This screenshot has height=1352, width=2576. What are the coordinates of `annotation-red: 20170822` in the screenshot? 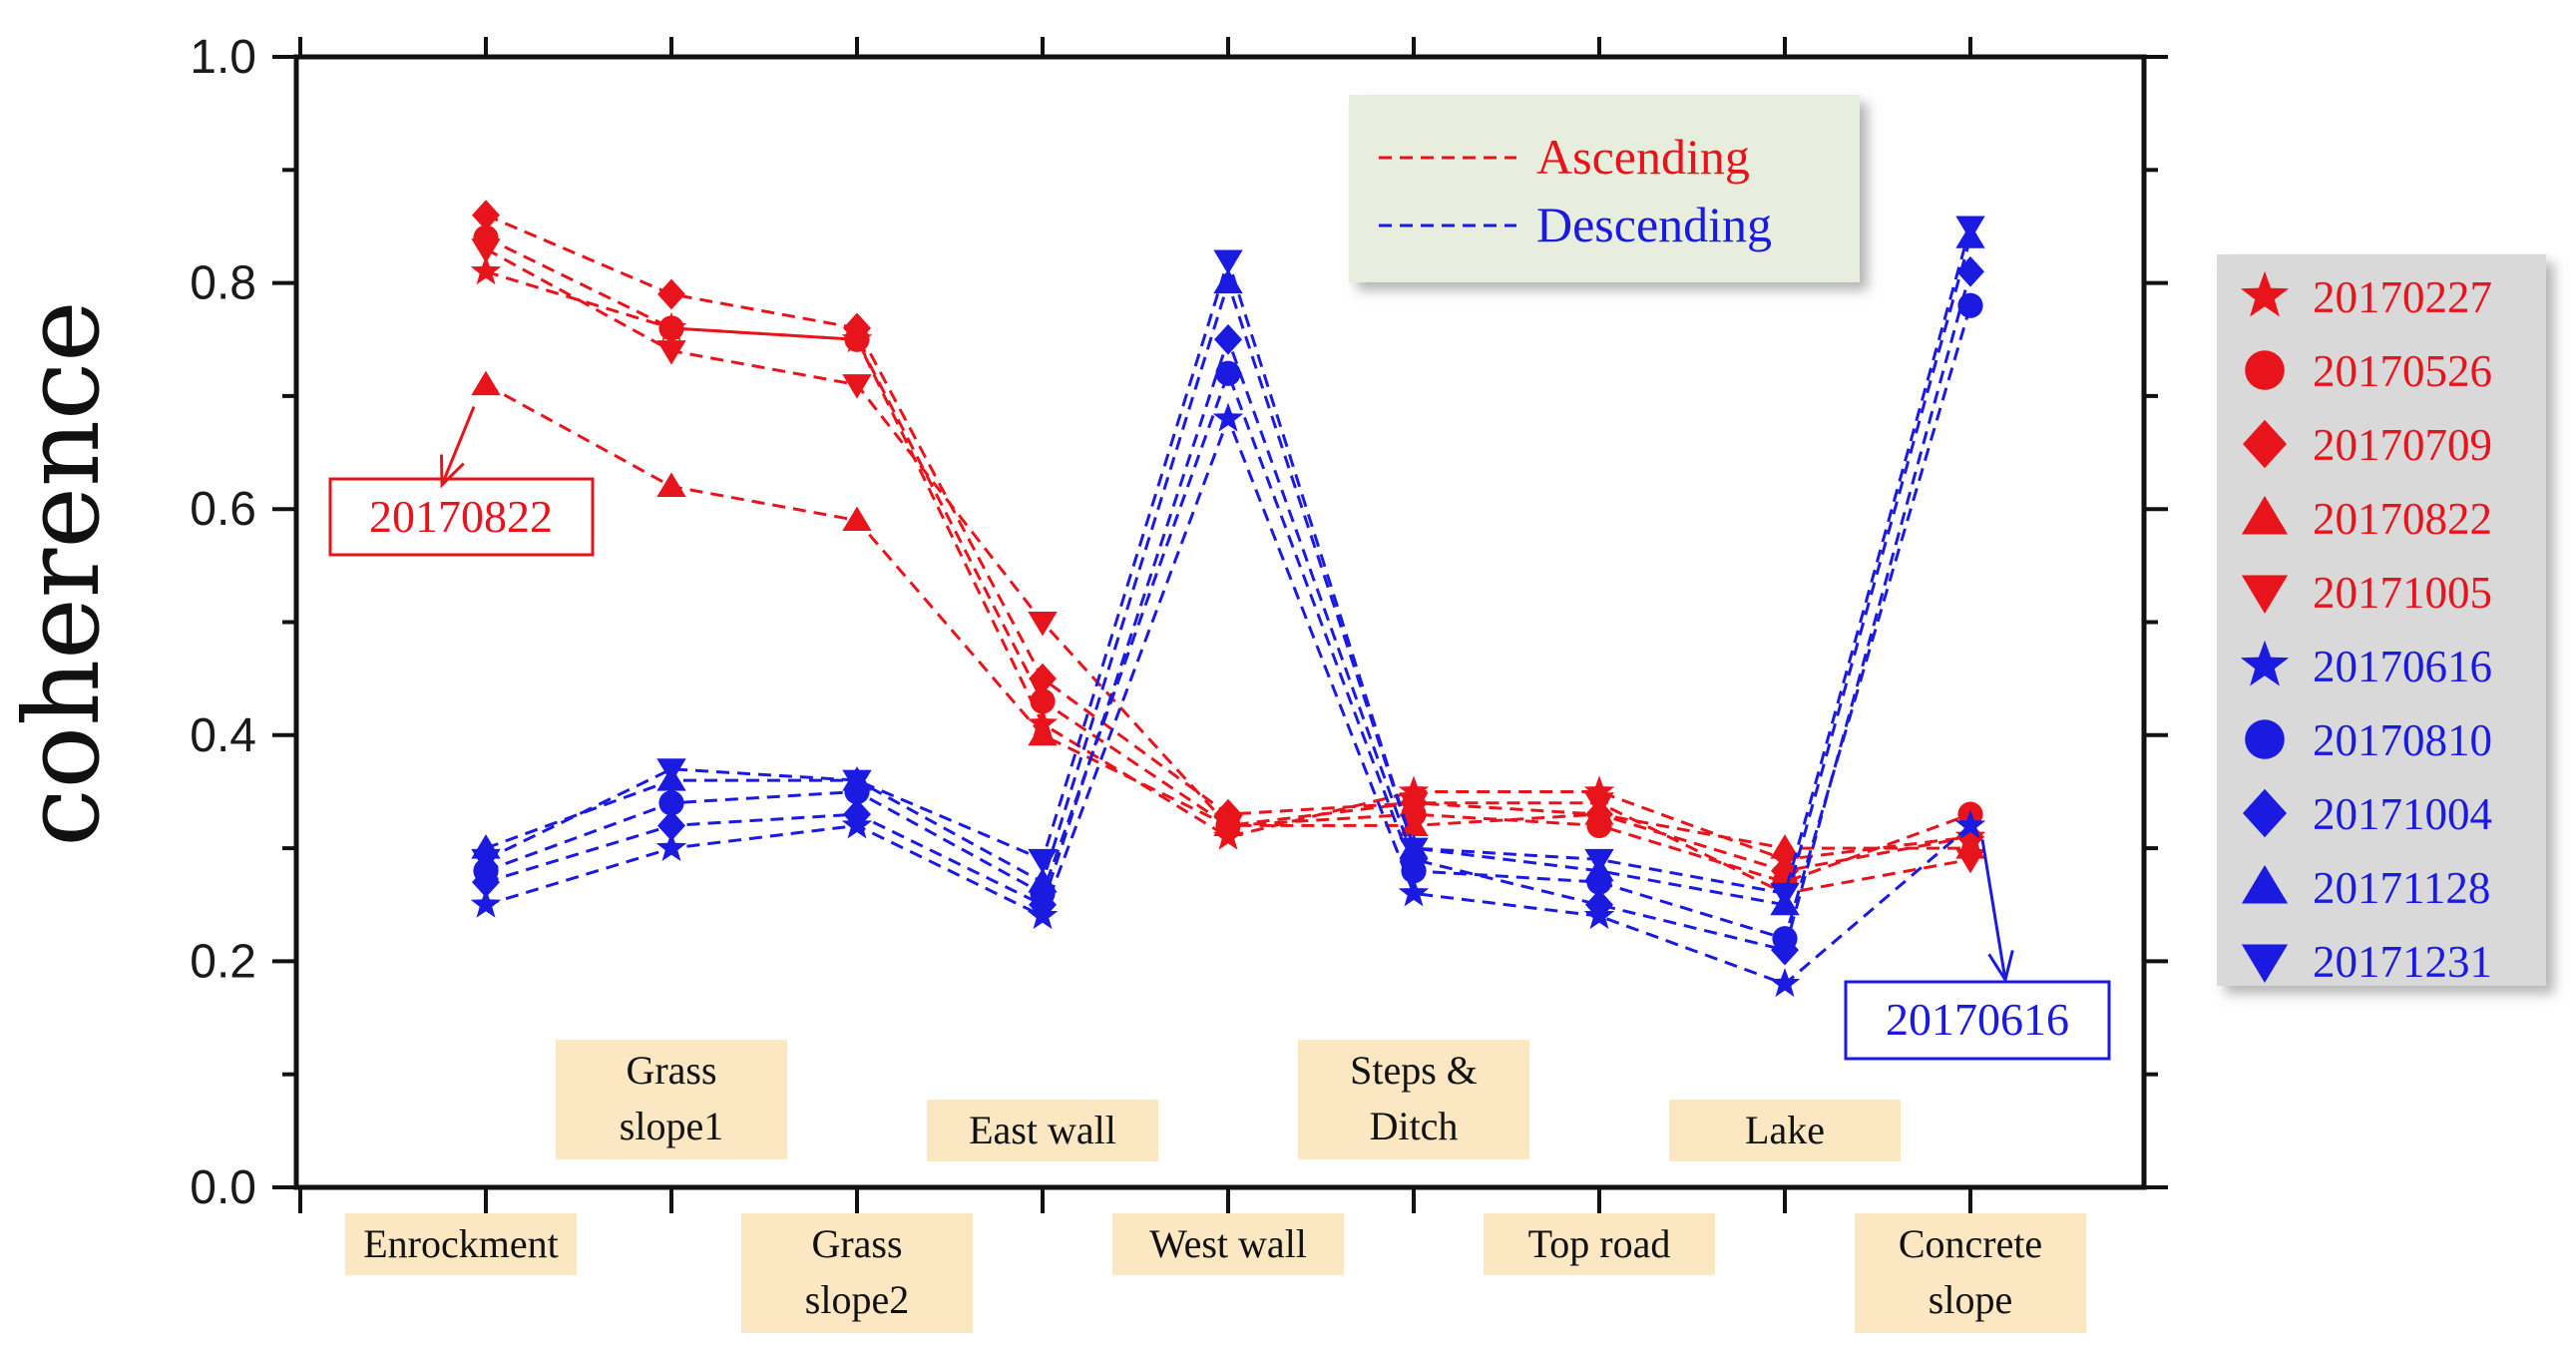 It's located at (461, 482).